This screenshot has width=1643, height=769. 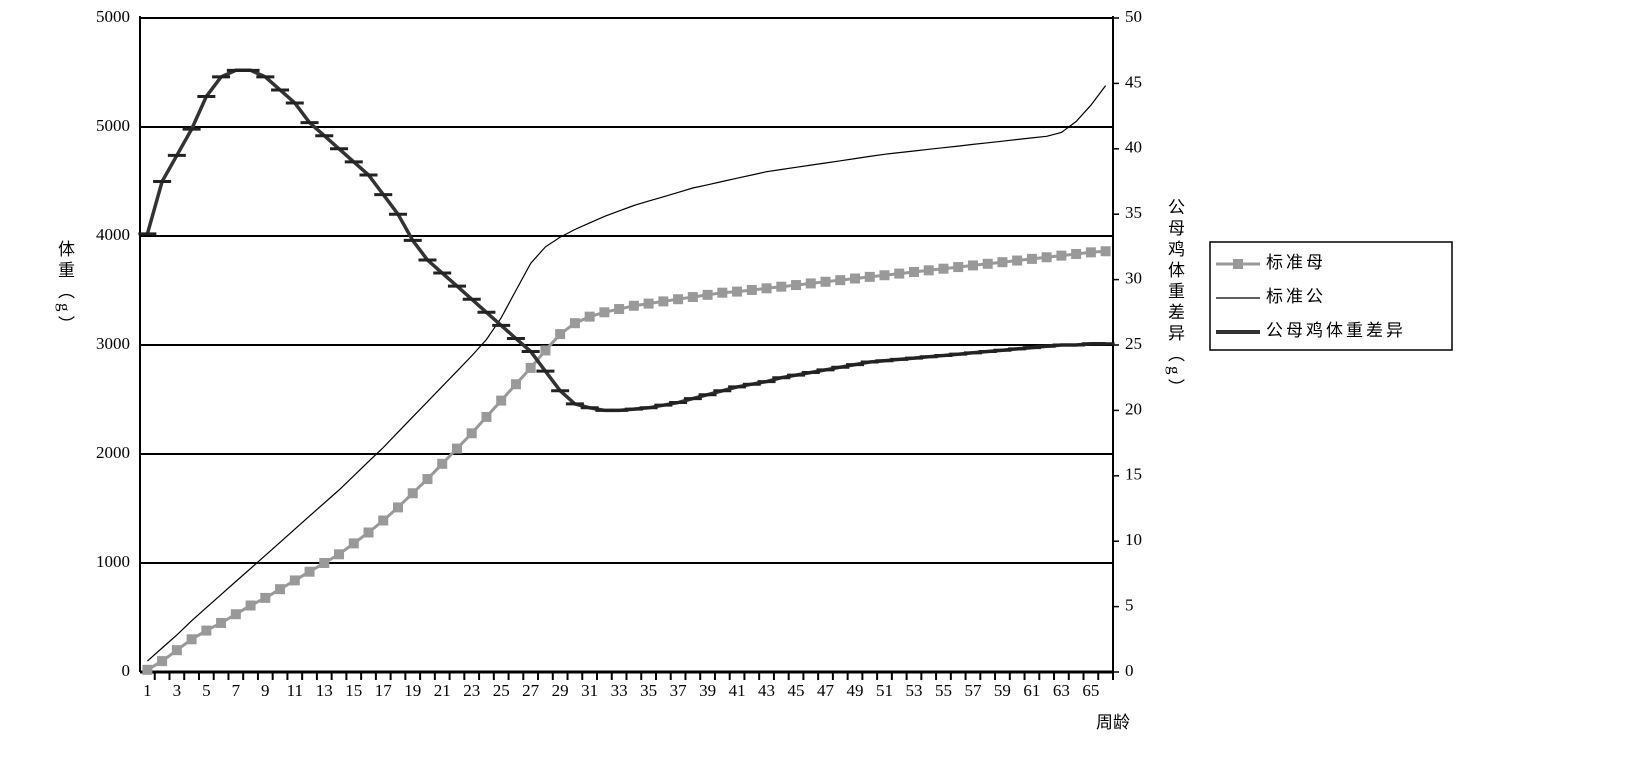 I want to click on x-tick-label: 59, so click(x=1002, y=690).